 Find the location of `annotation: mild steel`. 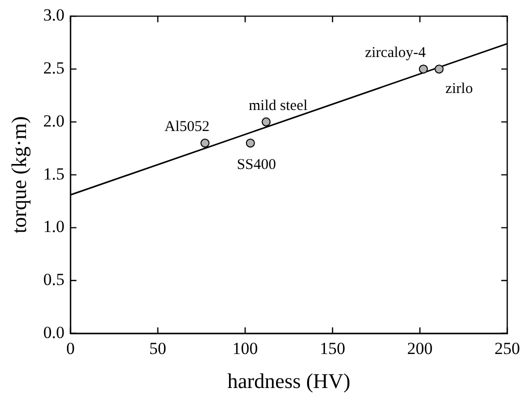

annotation: mild steel is located at coordinates (278, 106).